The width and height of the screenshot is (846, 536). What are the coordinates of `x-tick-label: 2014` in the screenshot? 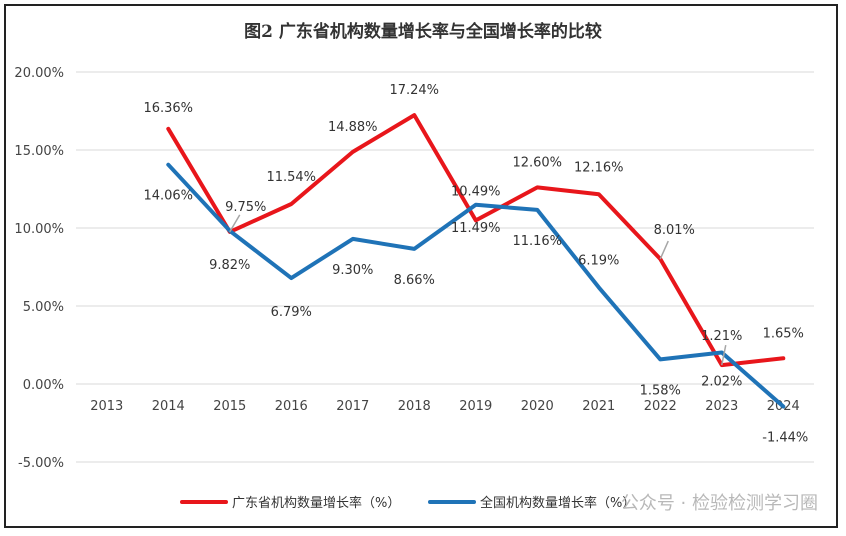 It's located at (168, 406).